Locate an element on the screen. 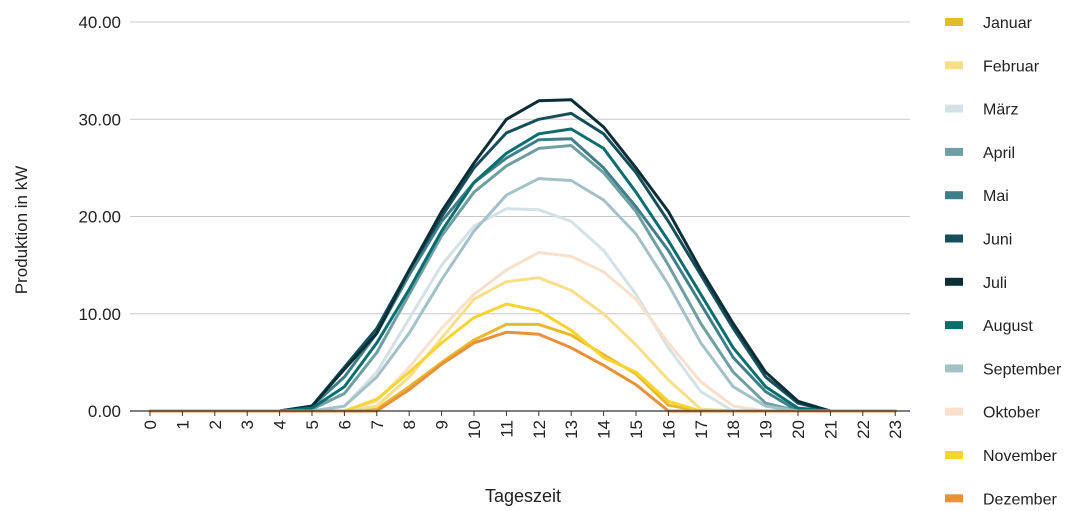 This screenshot has height=511, width=1076. y-tick-label: 0.00 is located at coordinates (104, 411).